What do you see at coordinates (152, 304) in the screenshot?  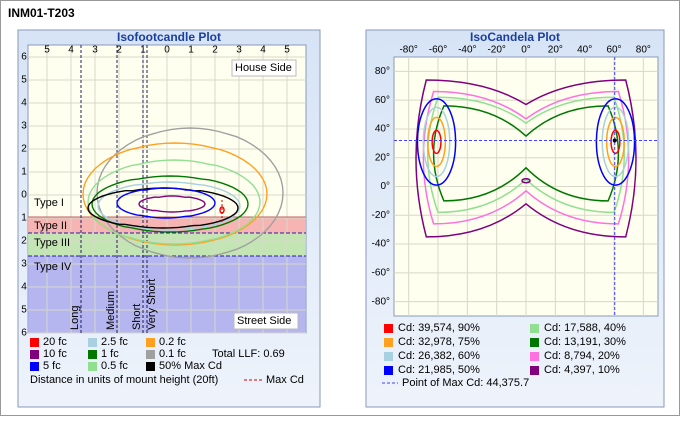 I see `range-label: Very Short` at bounding box center [152, 304].